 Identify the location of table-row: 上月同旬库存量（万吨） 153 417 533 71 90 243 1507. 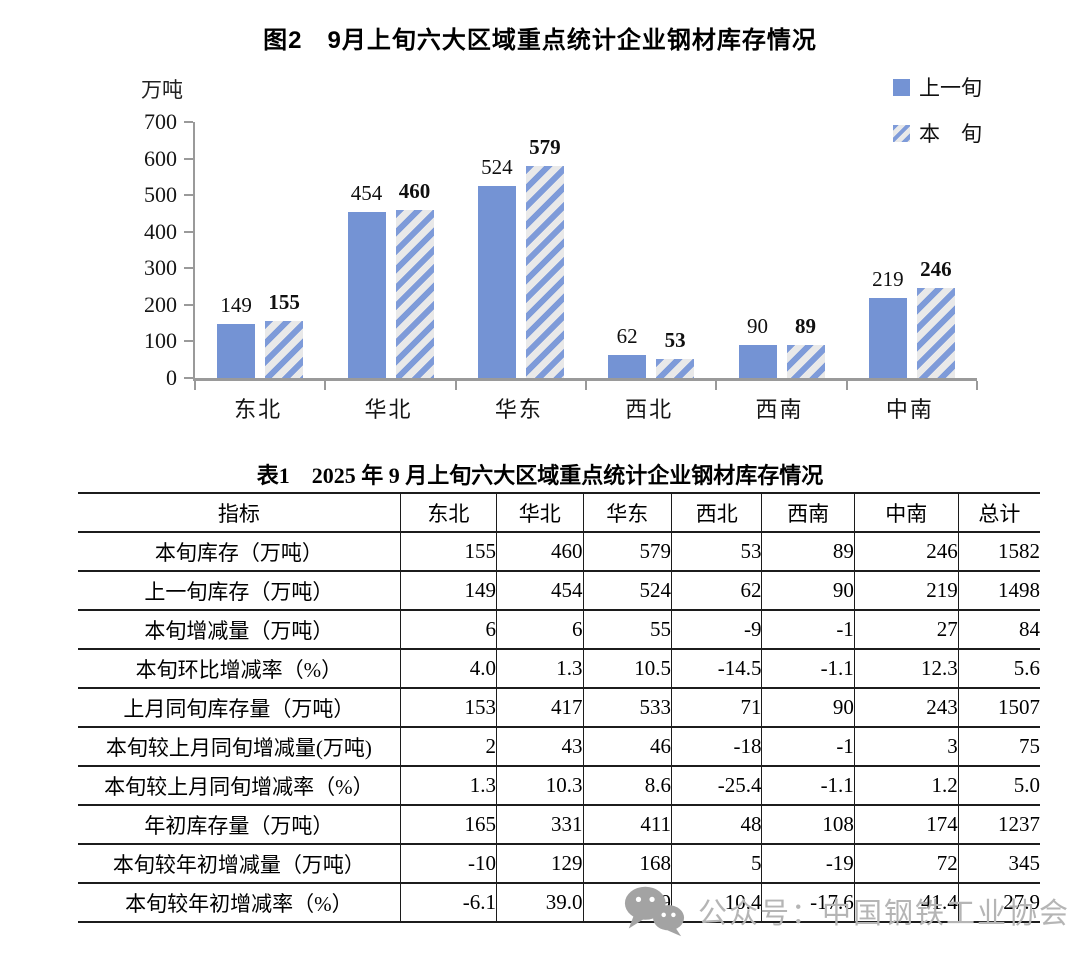
(559, 707).